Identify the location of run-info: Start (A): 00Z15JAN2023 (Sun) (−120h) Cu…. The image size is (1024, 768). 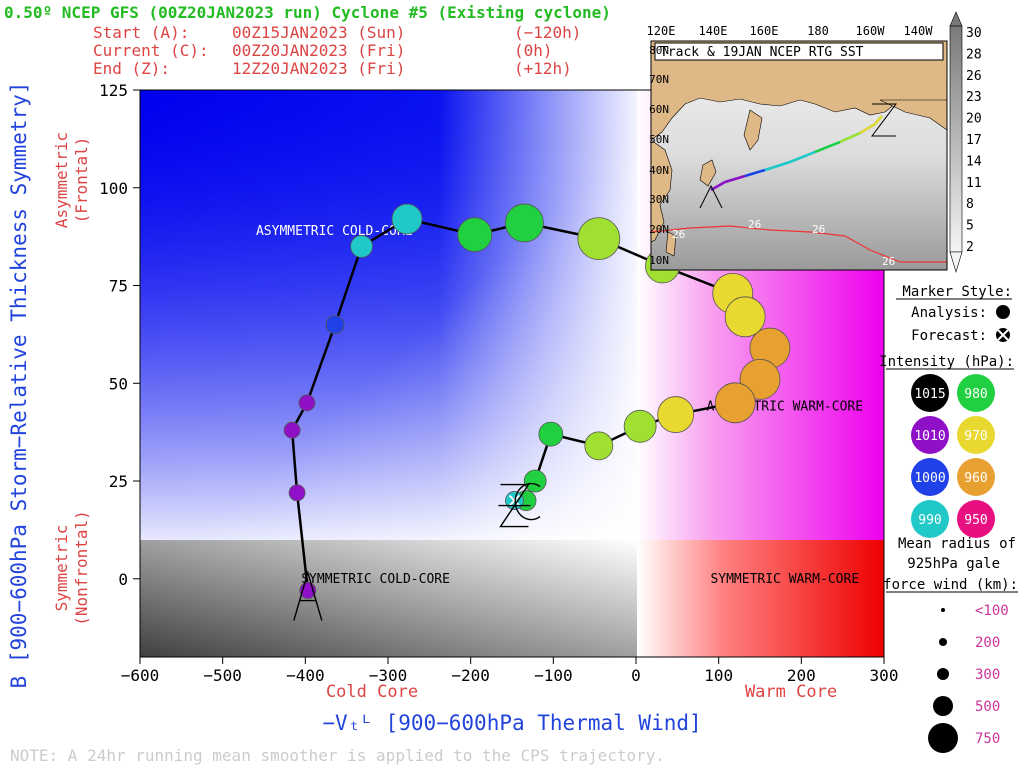
(337, 50).